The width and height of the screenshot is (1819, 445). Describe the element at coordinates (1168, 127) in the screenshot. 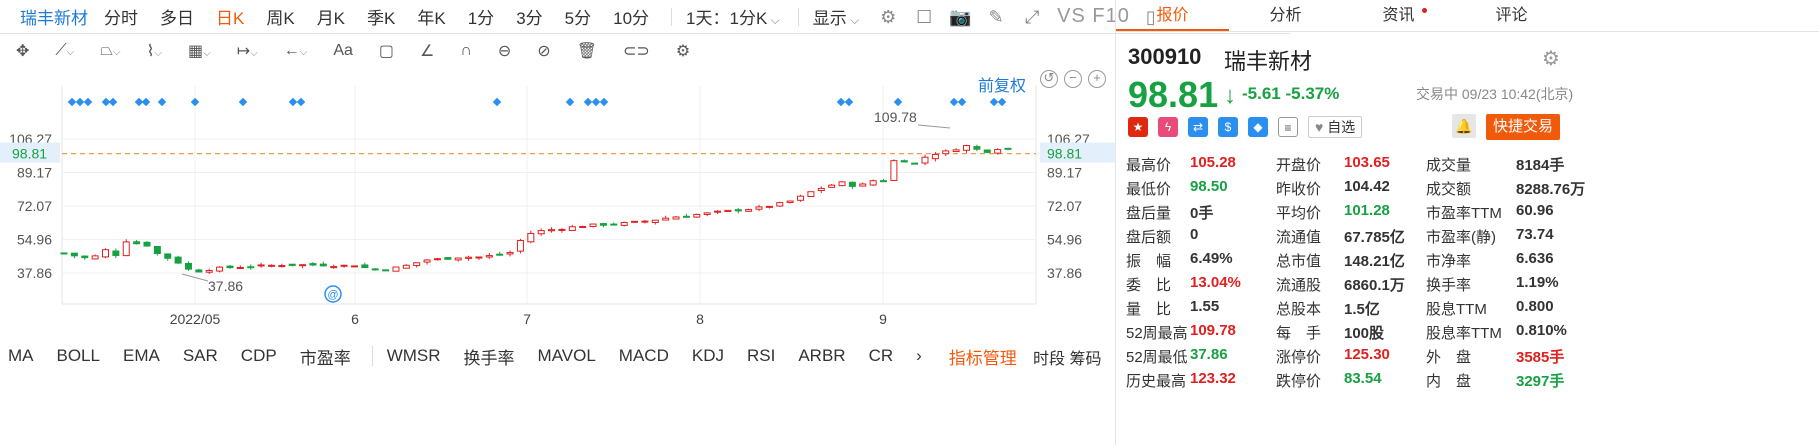

I see `lightning-icon: ϟ` at that location.